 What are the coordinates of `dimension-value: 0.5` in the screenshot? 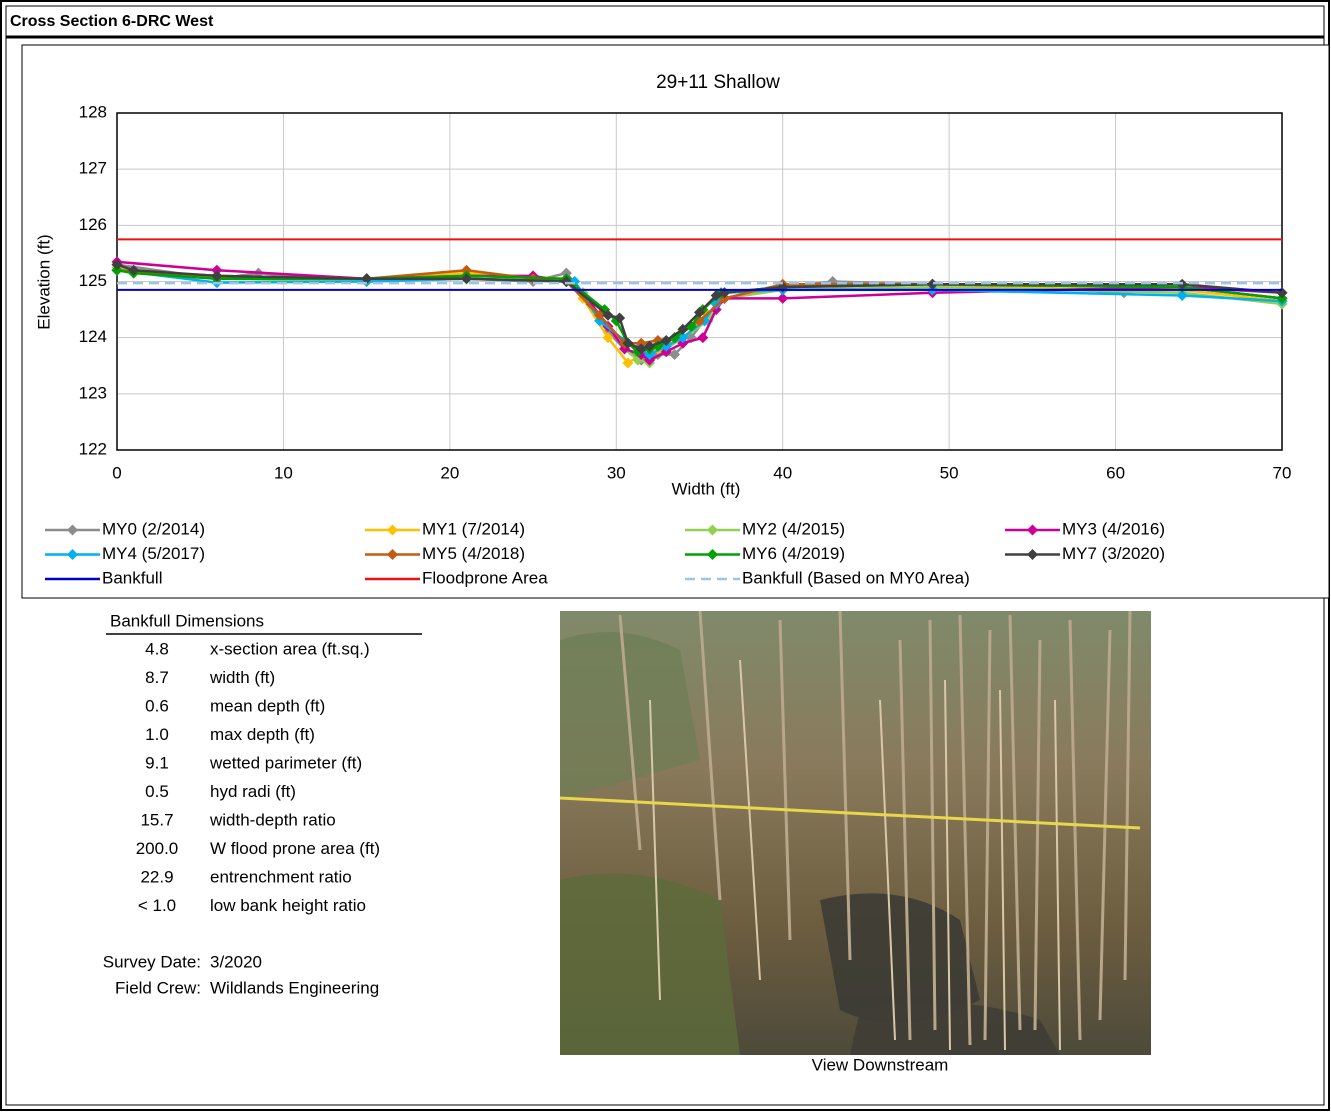 It's located at (157, 791).